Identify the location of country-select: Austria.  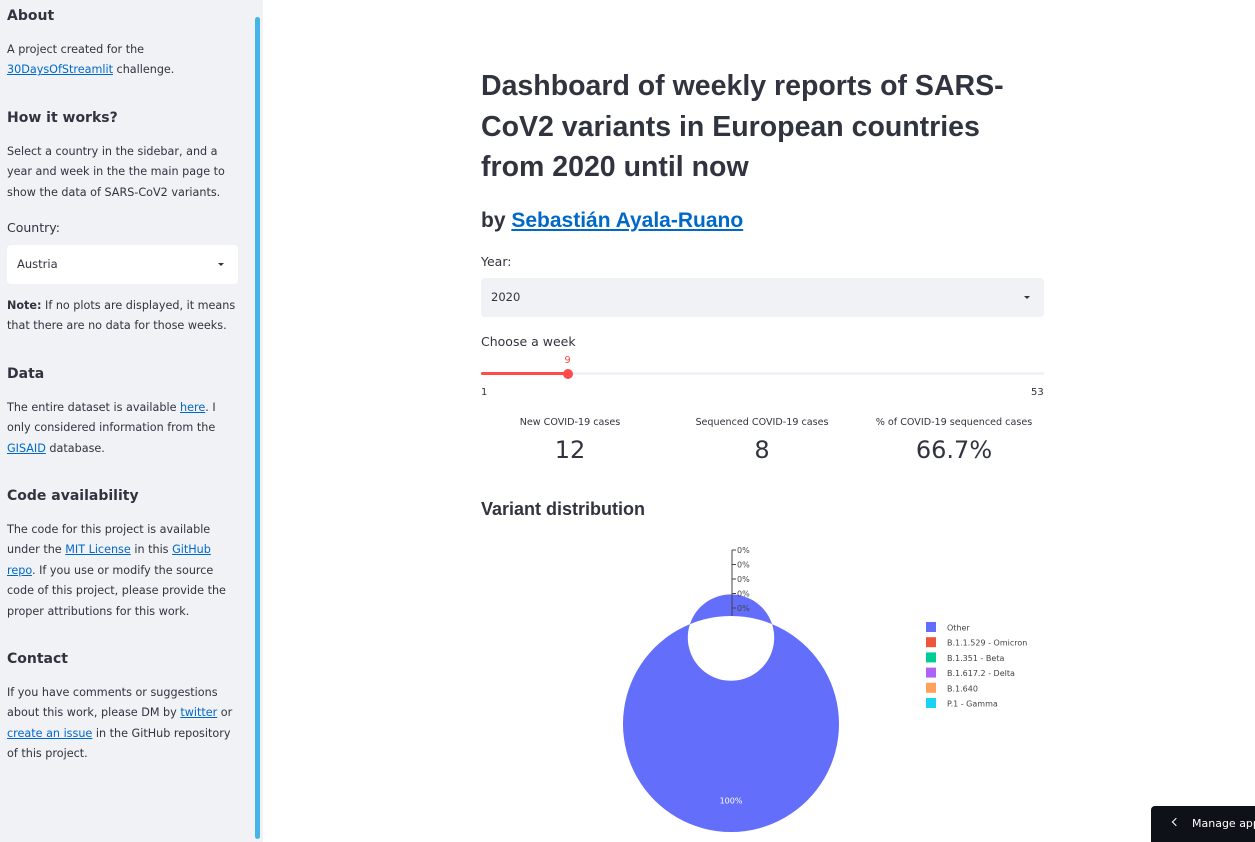
(122, 264).